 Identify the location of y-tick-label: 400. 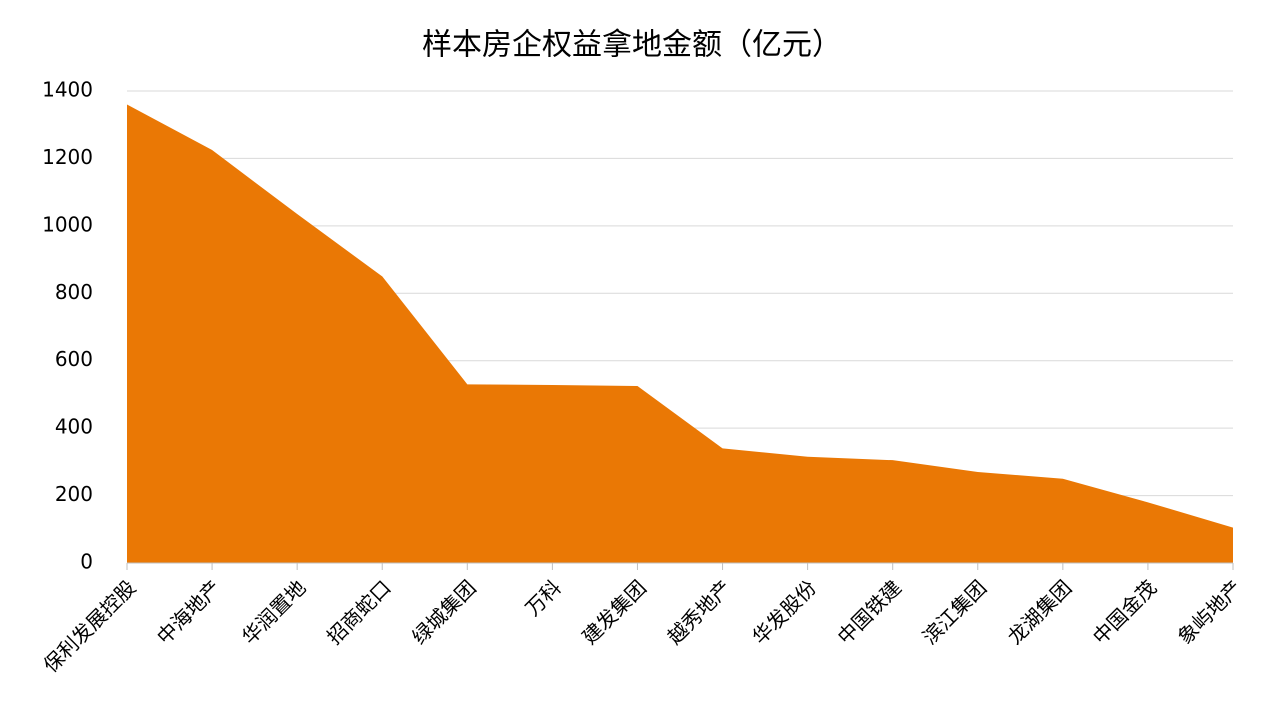
(74, 427).